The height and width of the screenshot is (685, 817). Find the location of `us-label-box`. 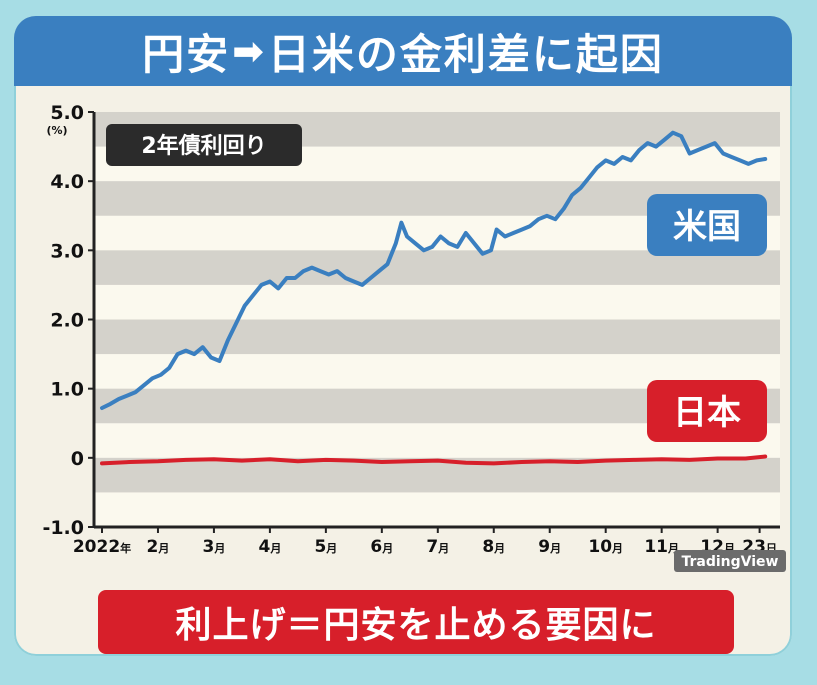

us-label-box is located at coordinates (707, 225).